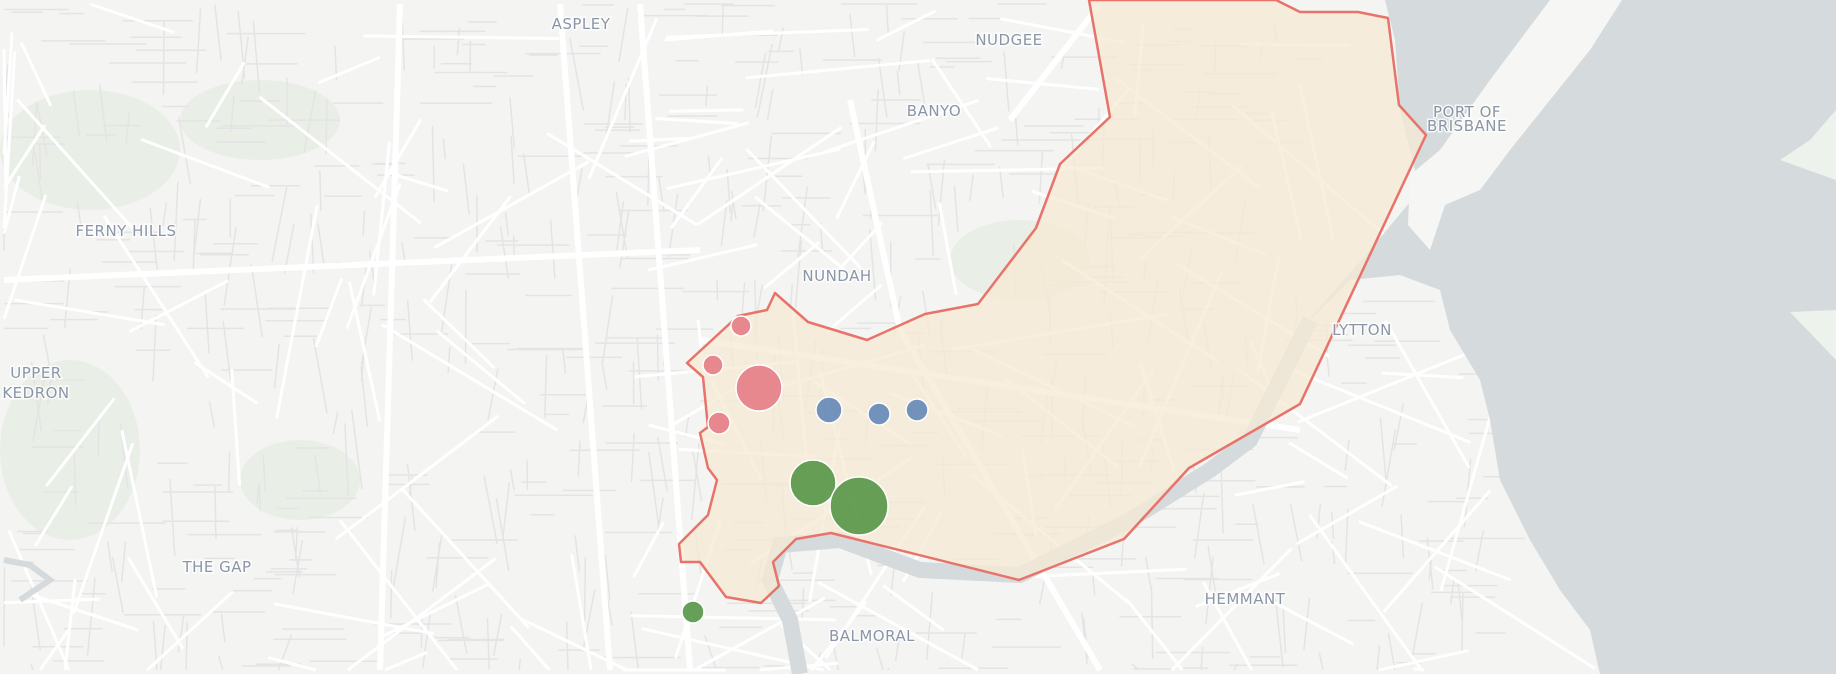 Image resolution: width=1836 pixels, height=674 pixels. I want to click on label-nundah: NUNDAH, so click(836, 276).